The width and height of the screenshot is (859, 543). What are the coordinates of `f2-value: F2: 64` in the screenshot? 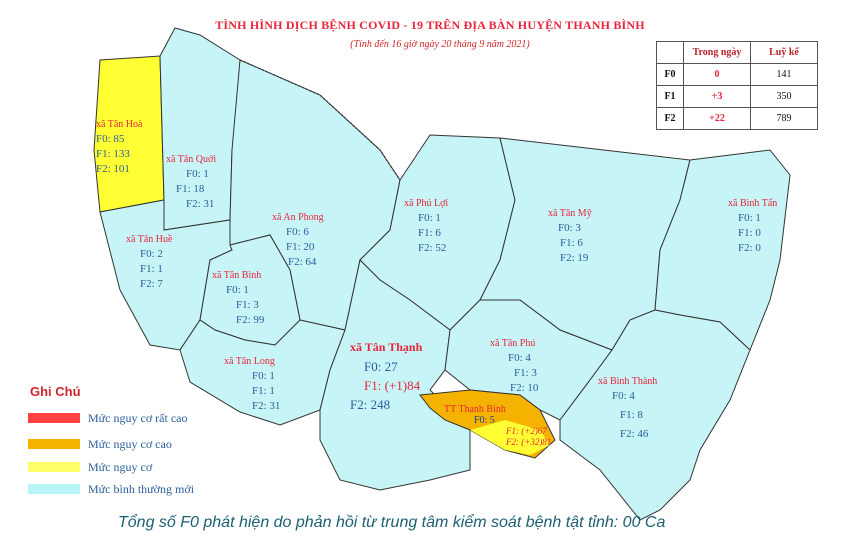 It's located at (302, 262).